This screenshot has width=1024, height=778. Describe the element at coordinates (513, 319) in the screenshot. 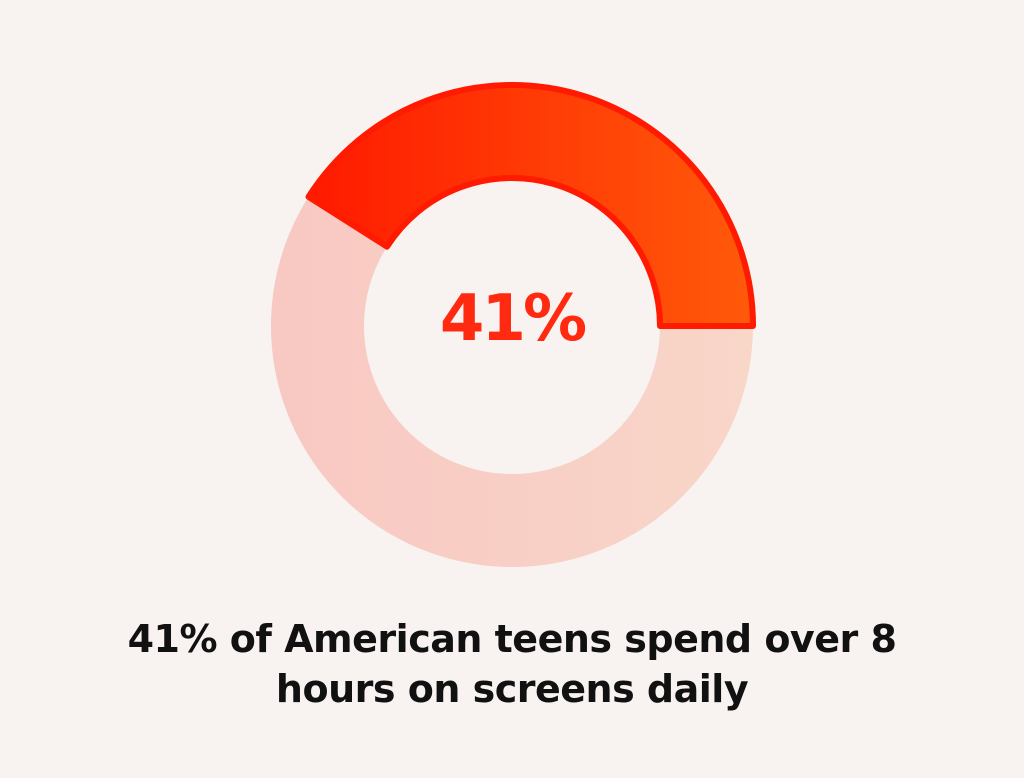

I see `donut-center-value: 41%` at that location.